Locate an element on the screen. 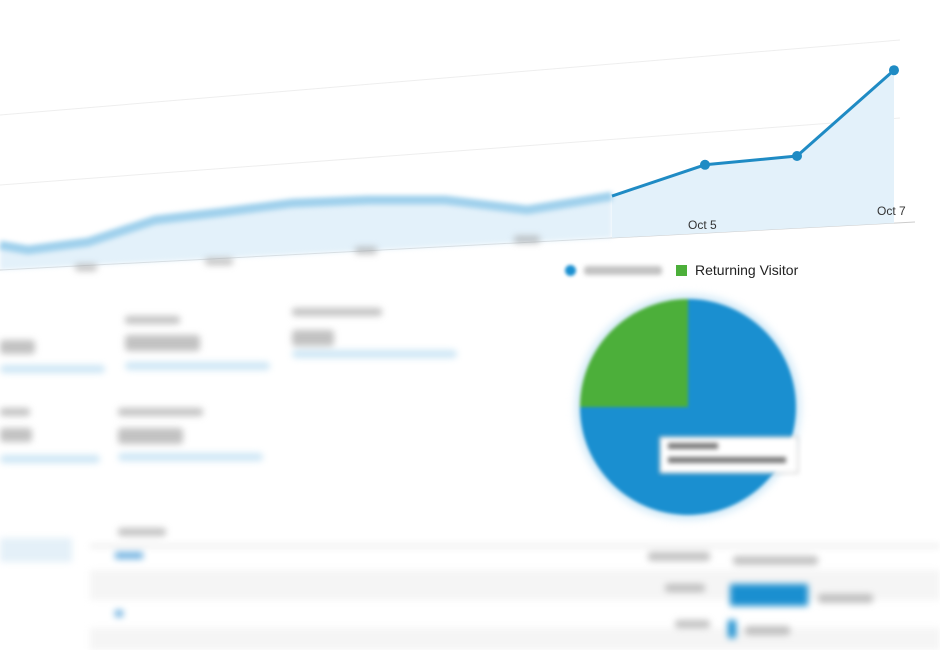 This screenshot has width=940, height=650. pie-tooltip is located at coordinates (729, 455).